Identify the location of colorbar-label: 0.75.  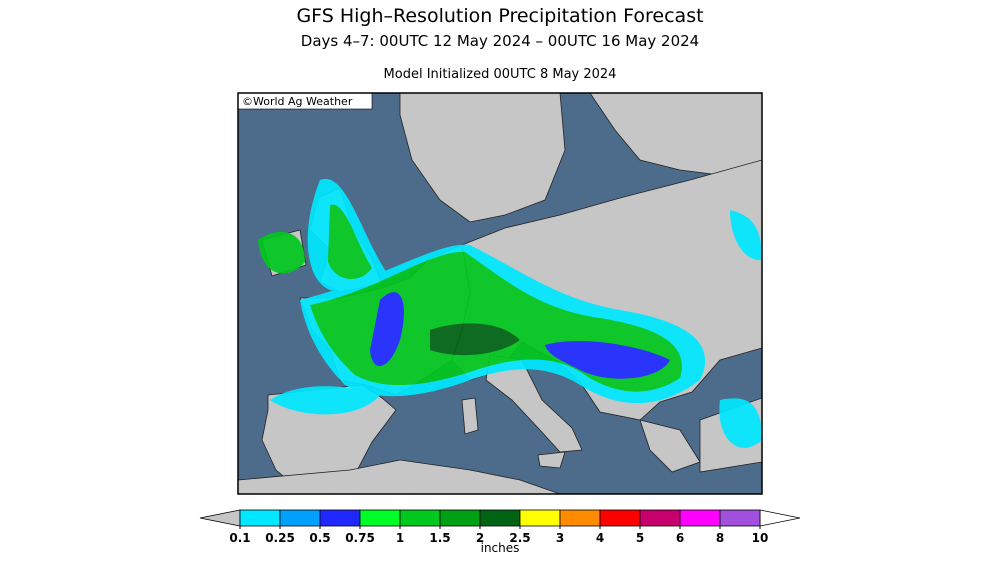
(360, 538).